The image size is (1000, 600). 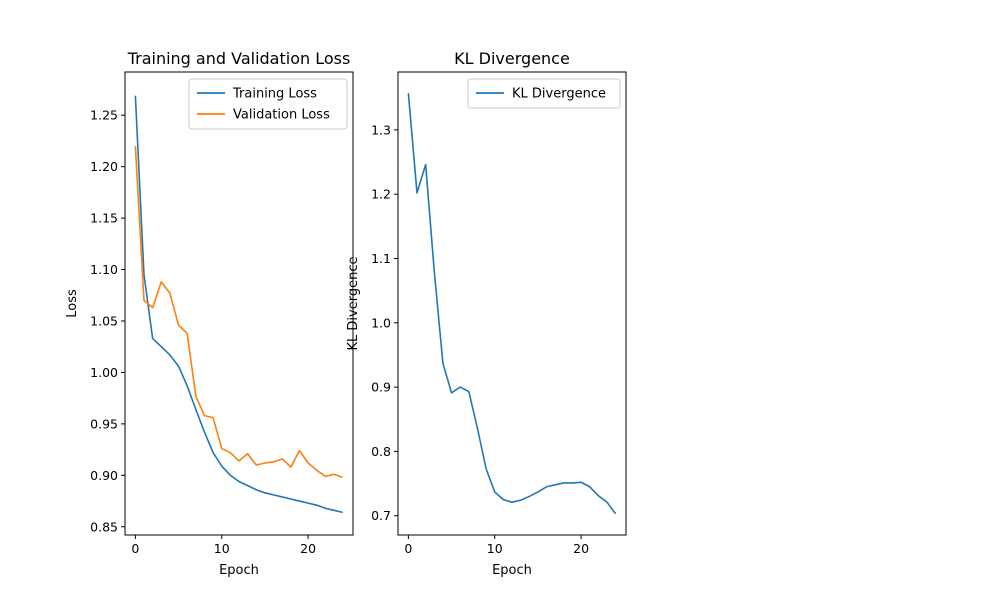 I want to click on loss-y-tick-label: 1.10, so click(x=104, y=269).